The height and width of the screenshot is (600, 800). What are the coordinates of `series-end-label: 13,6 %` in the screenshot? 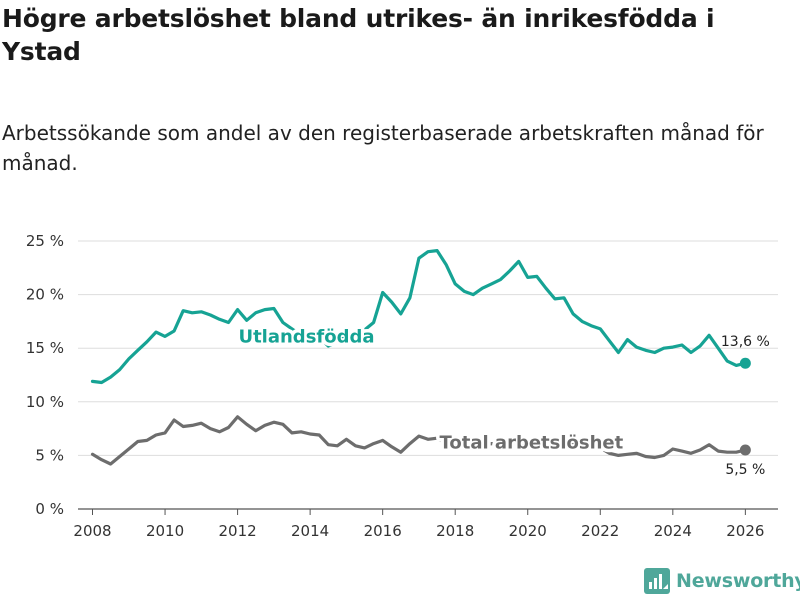 It's located at (745, 342).